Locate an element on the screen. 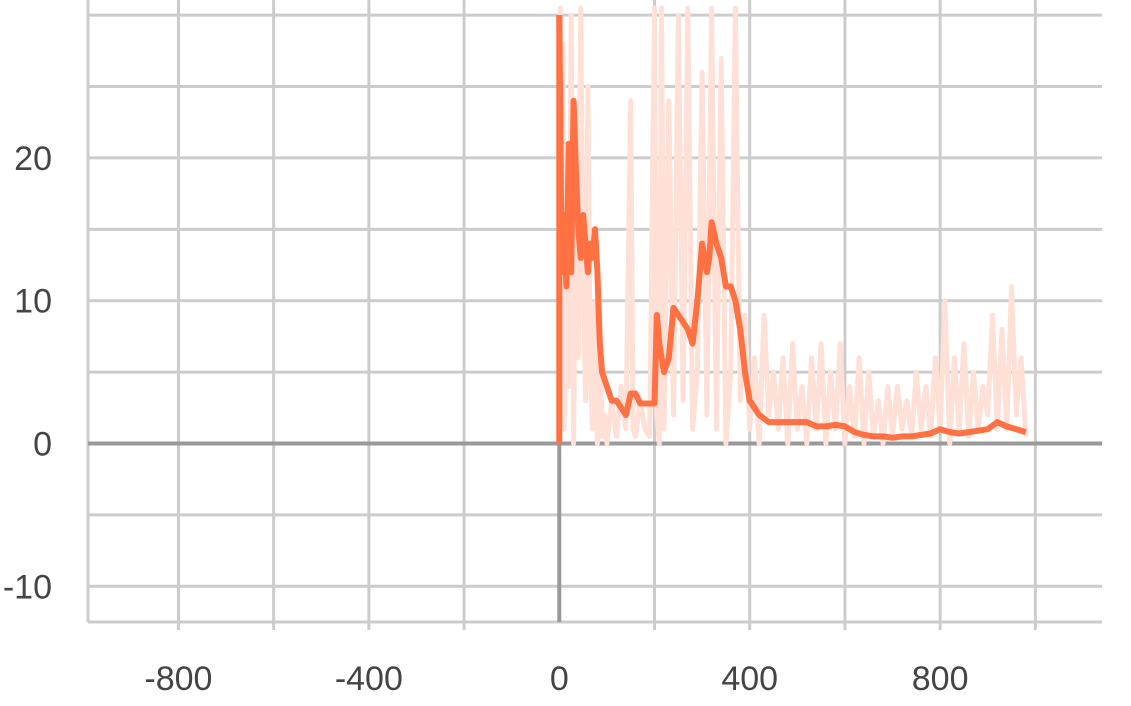 The height and width of the screenshot is (706, 1131). x-tick-label: 400 is located at coordinates (749, 679).